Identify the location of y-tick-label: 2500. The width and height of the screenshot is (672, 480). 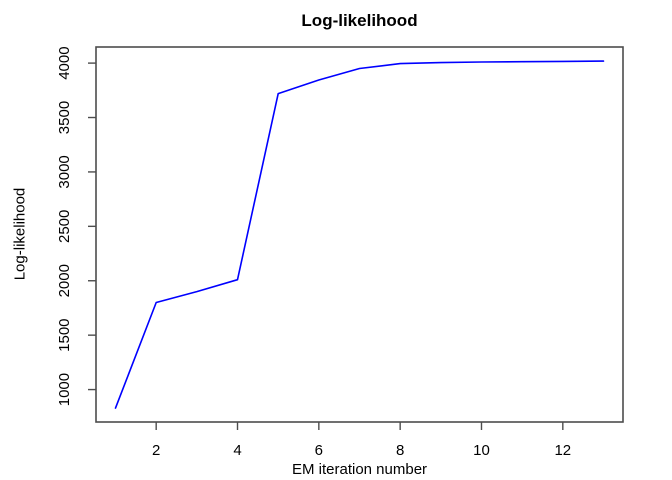
(64, 226).